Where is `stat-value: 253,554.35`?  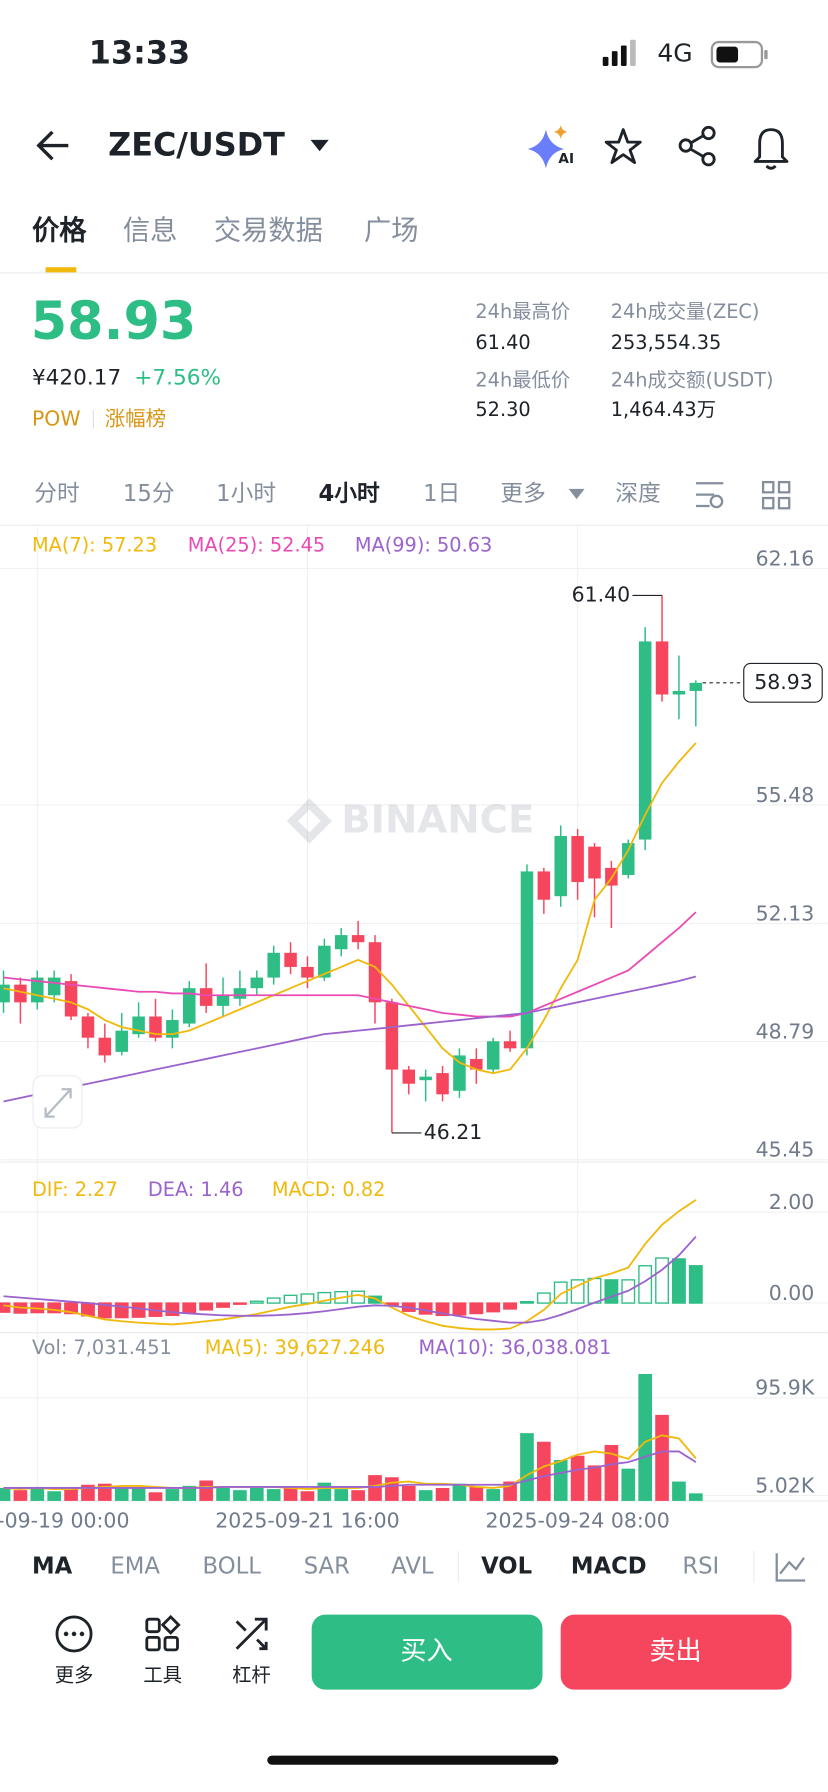
stat-value: 253,554.35 is located at coordinates (666, 342).